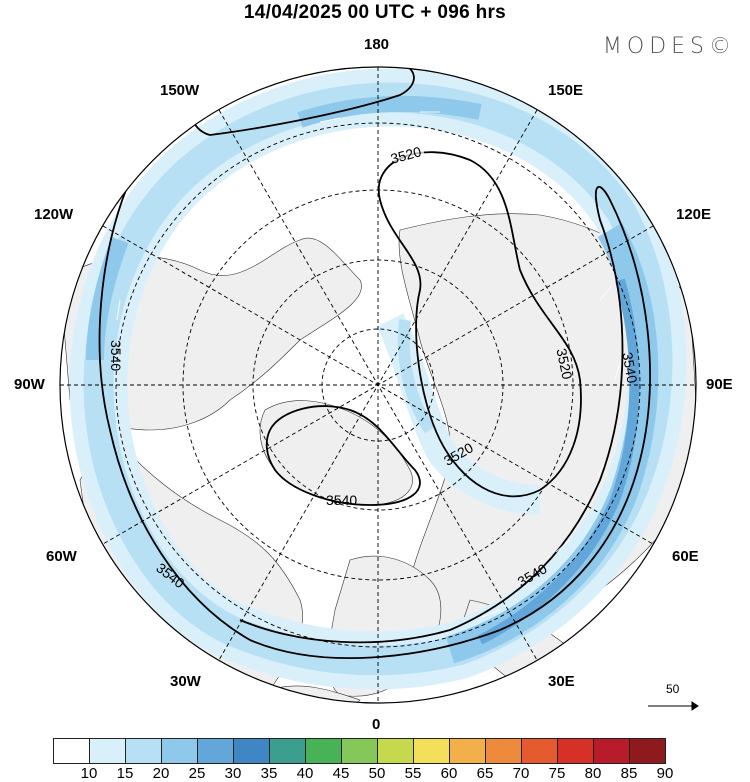 Image resolution: width=750 pixels, height=782 pixels. What do you see at coordinates (719, 384) in the screenshot?
I see `lon-label-right: 90E` at bounding box center [719, 384].